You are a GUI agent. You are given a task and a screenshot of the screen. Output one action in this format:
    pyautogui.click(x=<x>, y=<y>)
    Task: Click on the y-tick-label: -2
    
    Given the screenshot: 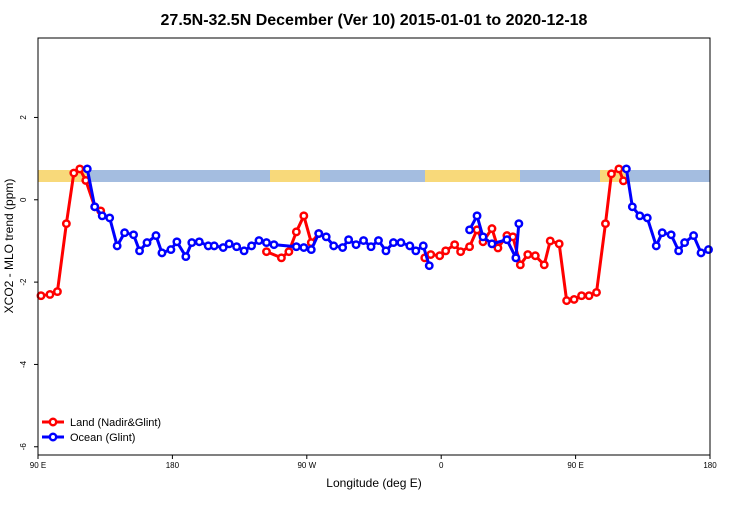 What is the action you would take?
    pyautogui.click(x=23, y=282)
    